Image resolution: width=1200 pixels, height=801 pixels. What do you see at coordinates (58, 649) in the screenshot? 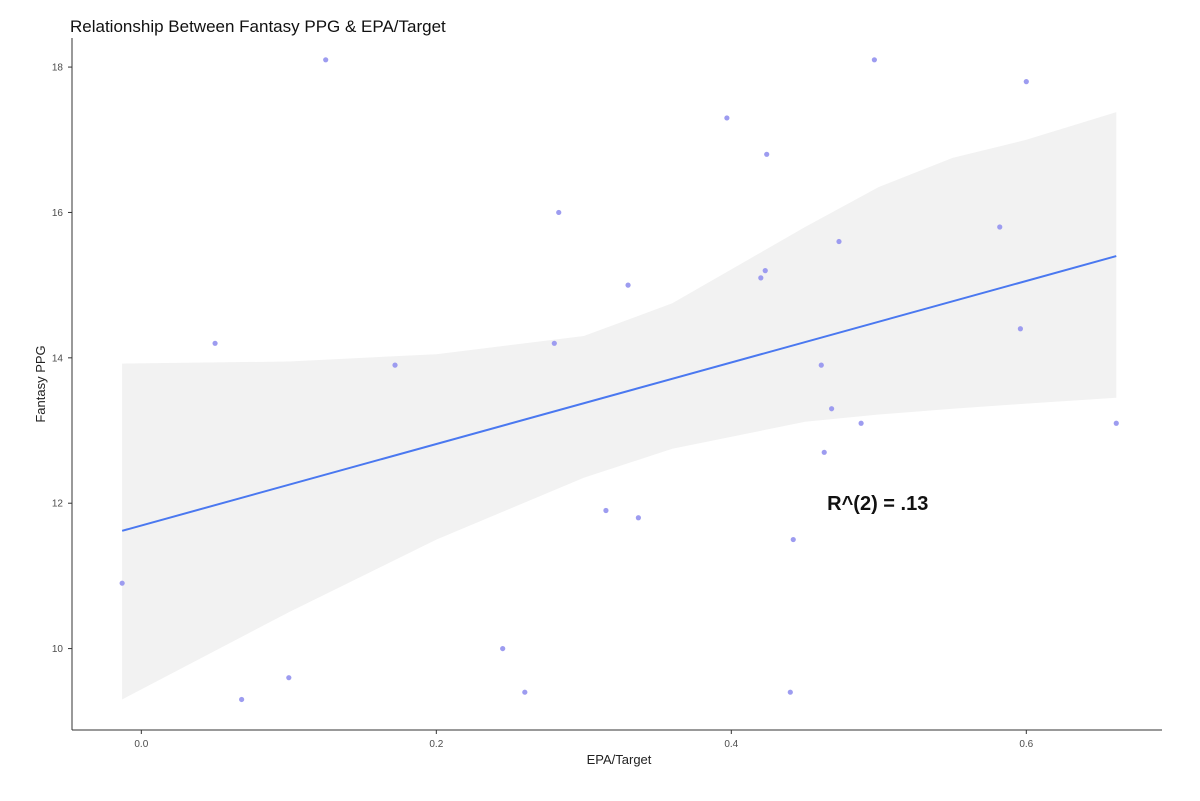
I see `y-tick-label: 10` at bounding box center [58, 649].